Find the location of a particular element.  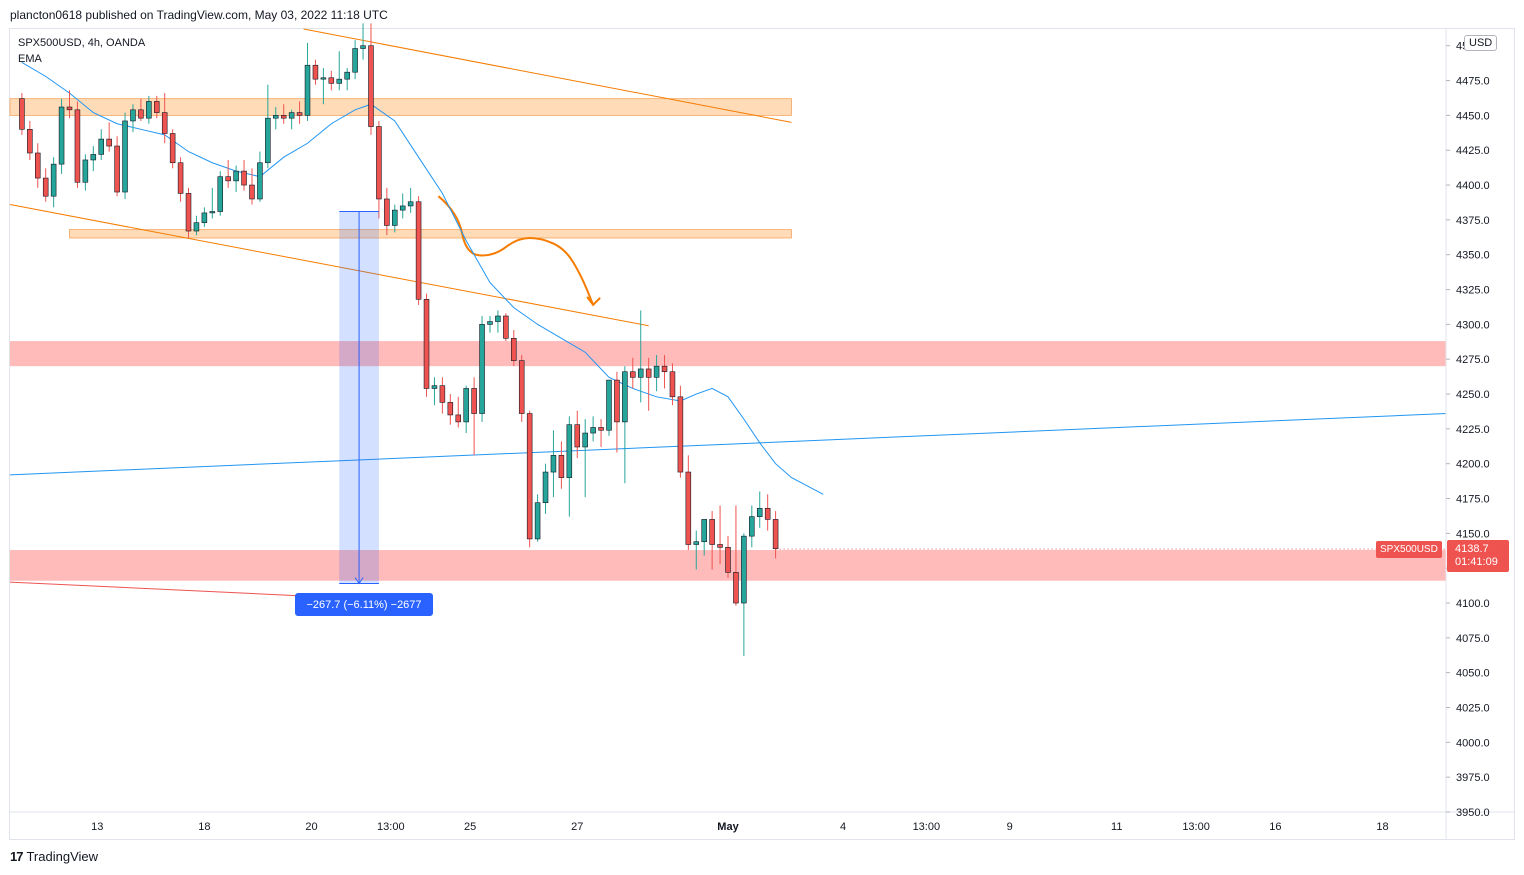

price-tick-label: 4400.0 is located at coordinates (1473, 186).